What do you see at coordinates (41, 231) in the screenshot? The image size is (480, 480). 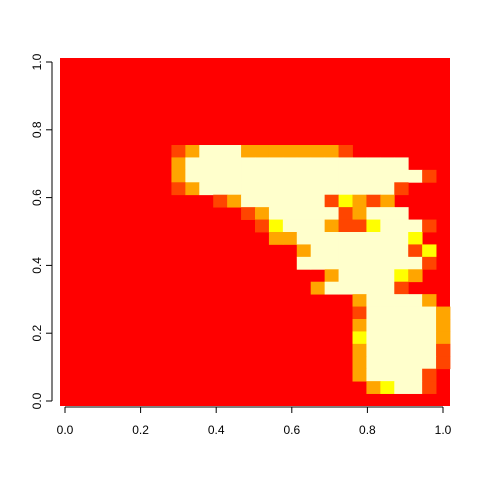 I see `y-axis: 0.0 0.2 0.4 0.6 0.8 1.0` at bounding box center [41, 231].